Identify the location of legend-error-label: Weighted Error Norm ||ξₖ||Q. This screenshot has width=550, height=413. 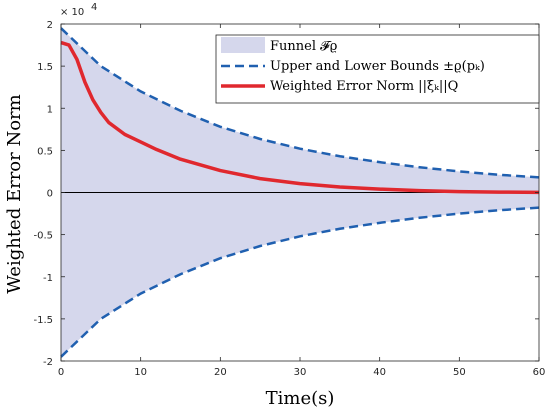
(364, 86).